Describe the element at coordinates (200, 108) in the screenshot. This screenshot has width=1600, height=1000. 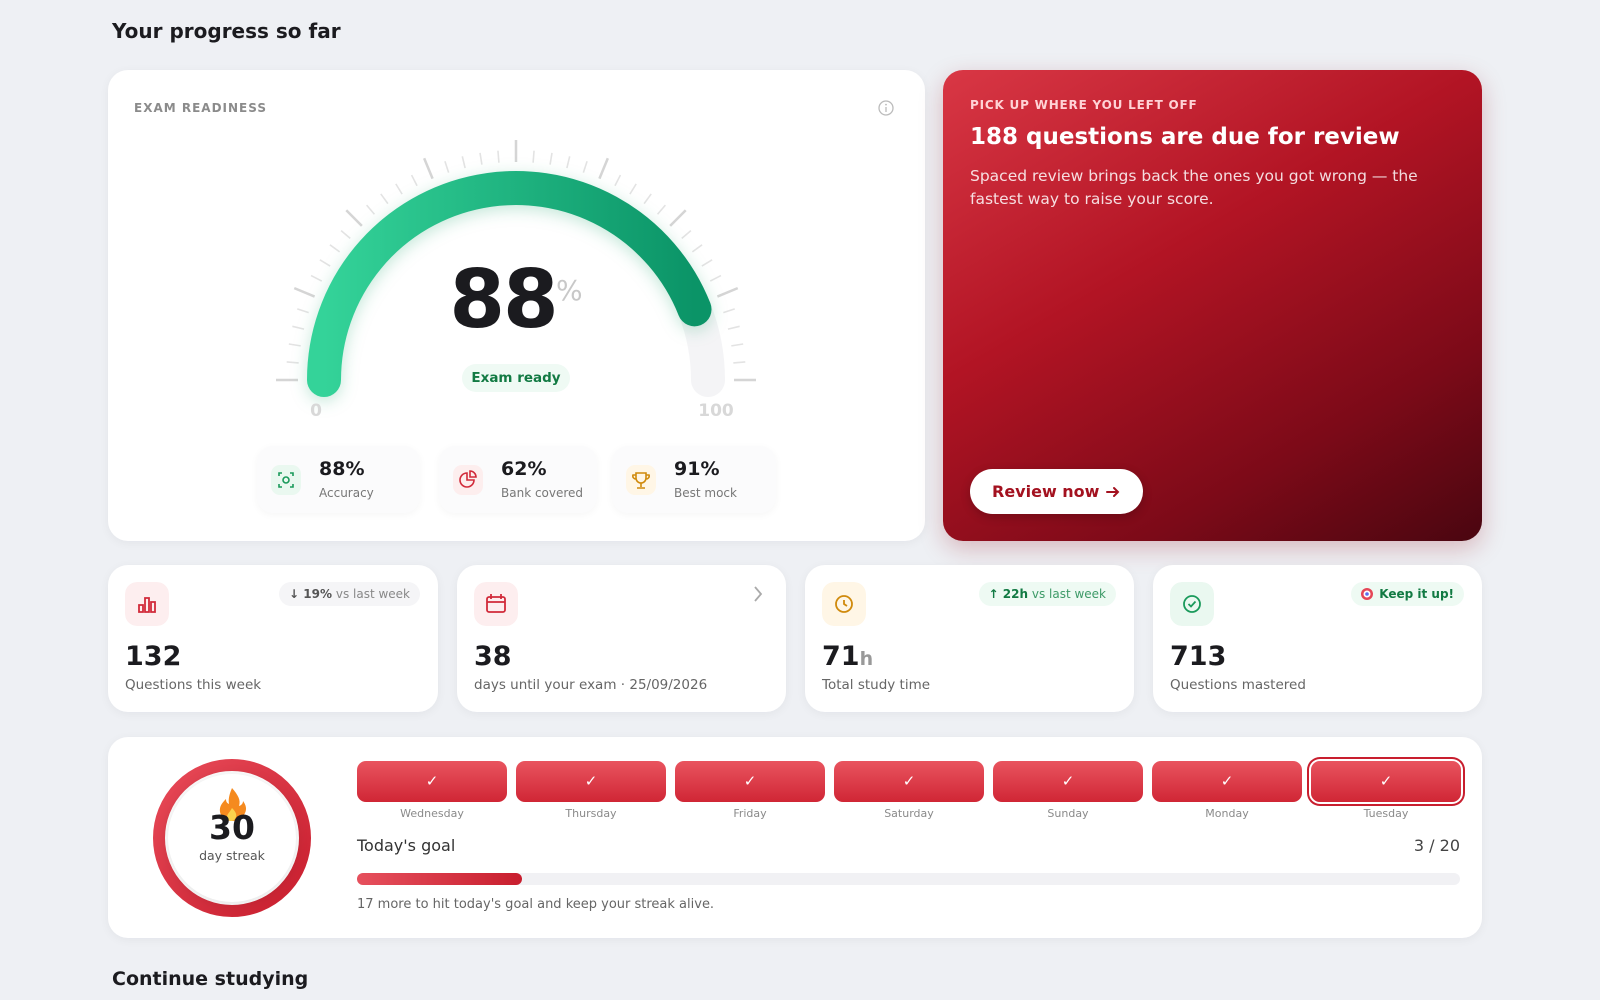
I see `card-label: EXAM READINESS` at that location.